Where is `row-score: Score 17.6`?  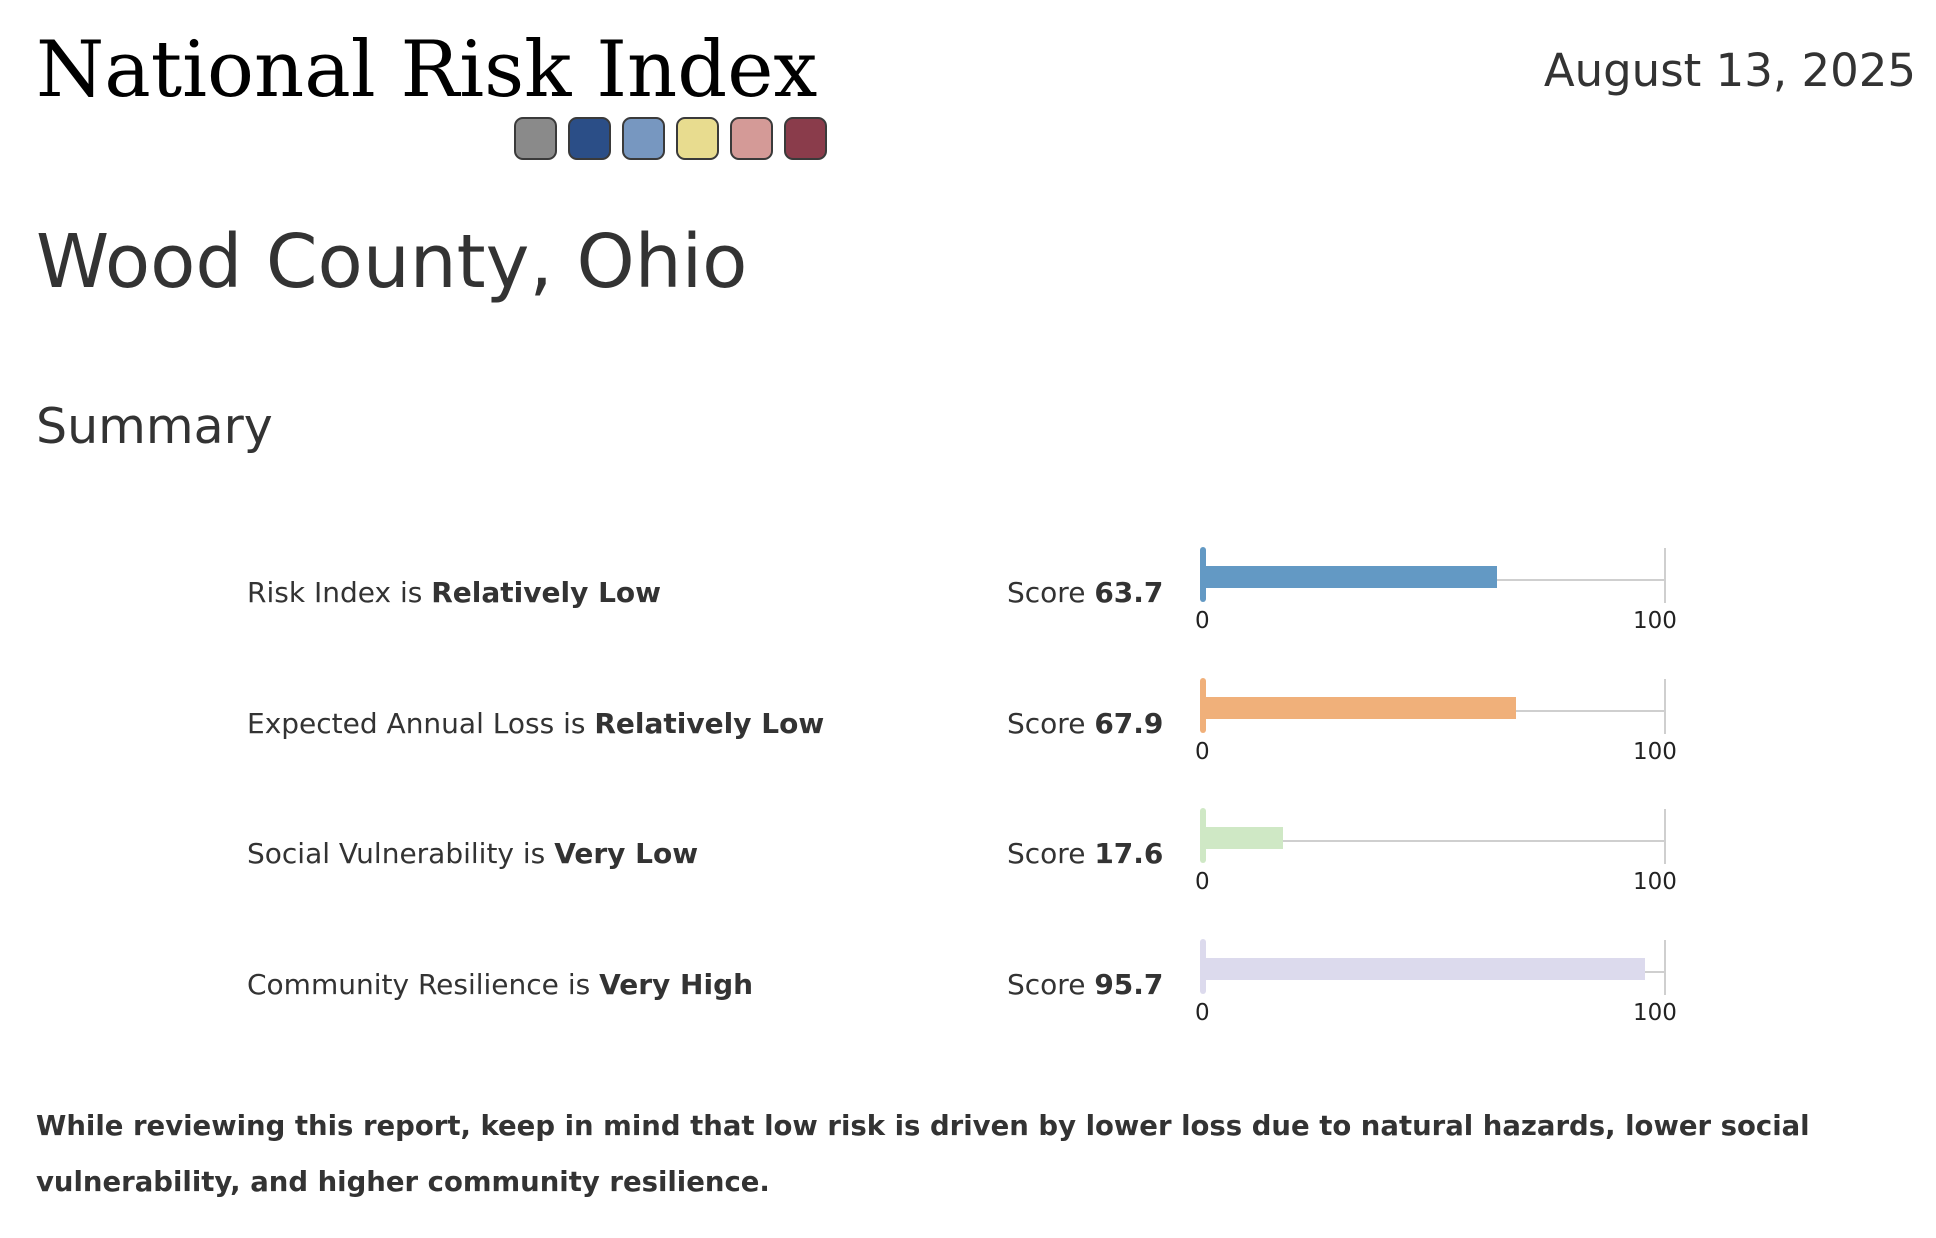
row-score: Score 17.6 is located at coordinates (1085, 854).